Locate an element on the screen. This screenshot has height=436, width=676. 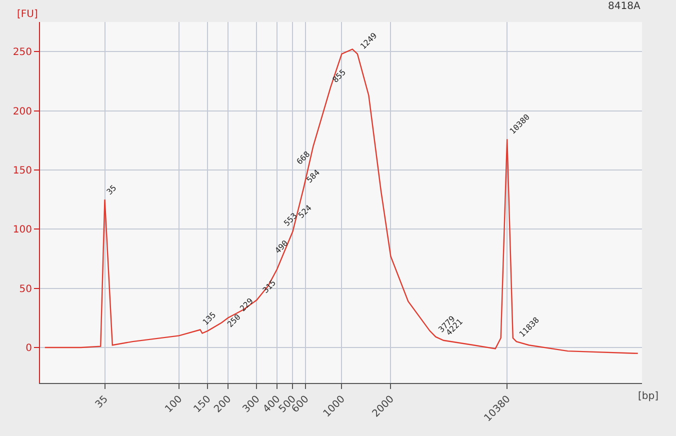
x-tick-label: 150 is located at coordinates (203, 405).